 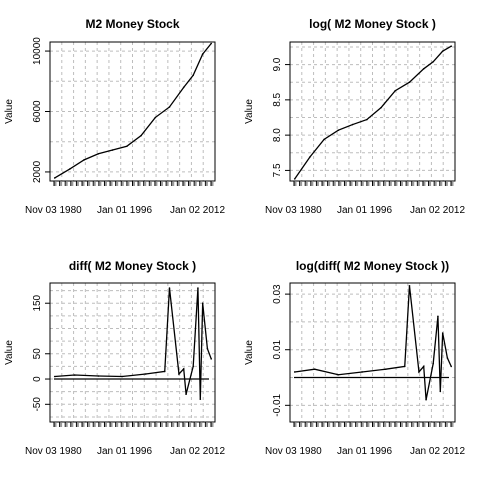 What do you see at coordinates (132, 24) in the screenshot?
I see `chart-title: M2 Money Stock` at bounding box center [132, 24].